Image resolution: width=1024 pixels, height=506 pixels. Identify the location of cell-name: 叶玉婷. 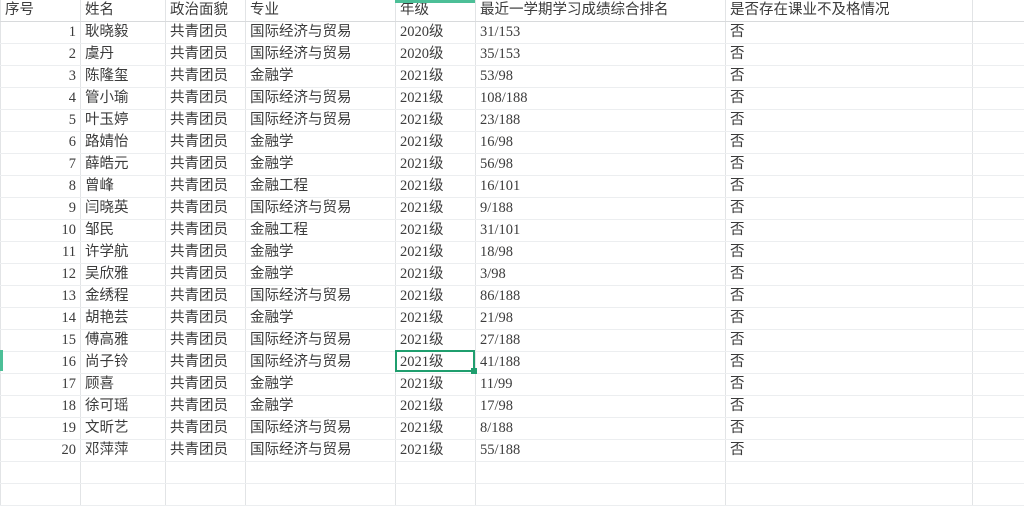
(123, 121).